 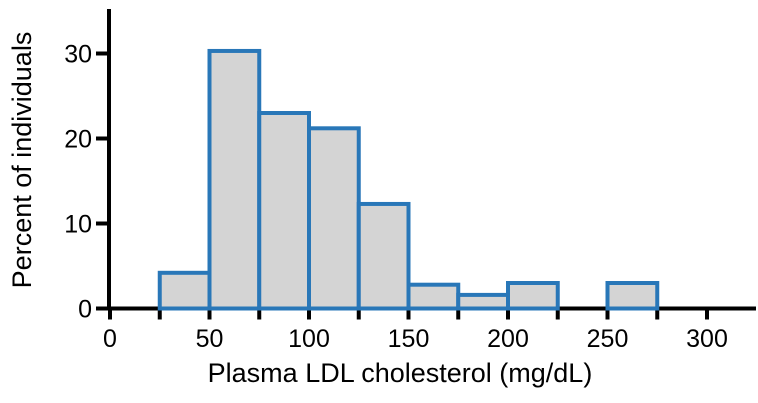 What do you see at coordinates (210, 339) in the screenshot?
I see `x-tick-label: 50` at bounding box center [210, 339].